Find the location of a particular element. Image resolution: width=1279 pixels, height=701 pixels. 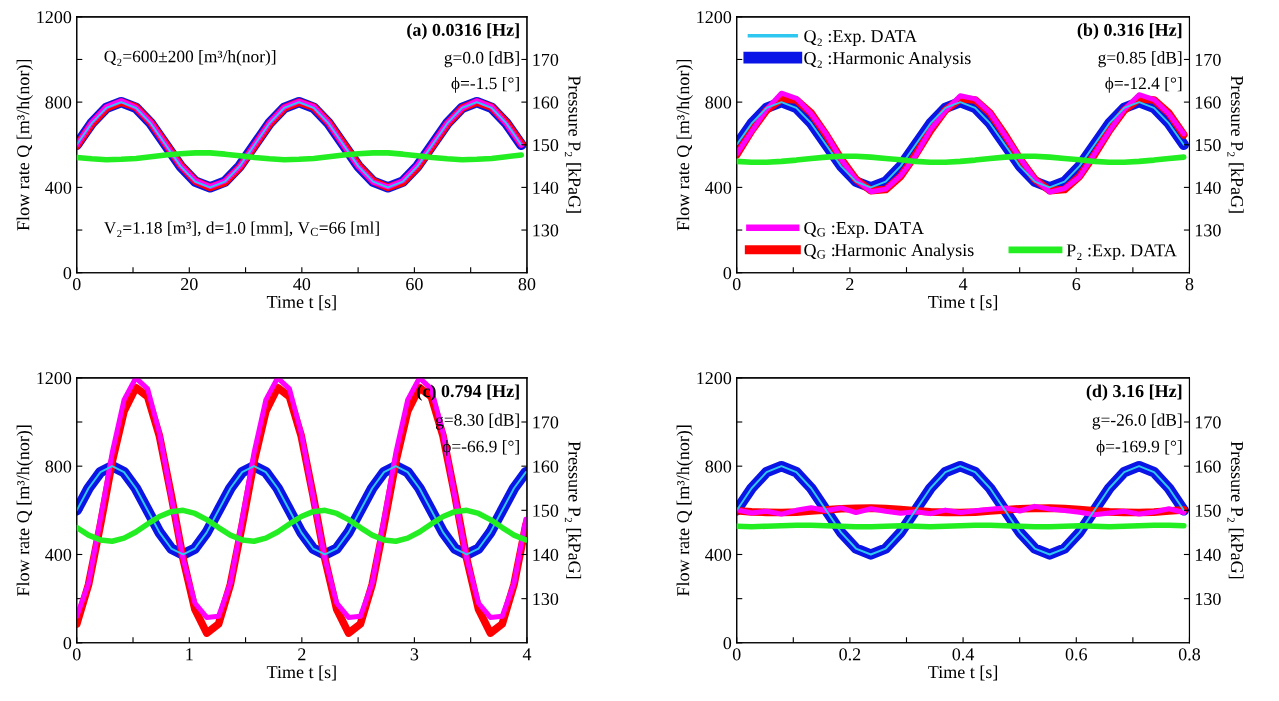

legend-label: Q₂ :Harmonic Analysis is located at coordinates (887, 59).